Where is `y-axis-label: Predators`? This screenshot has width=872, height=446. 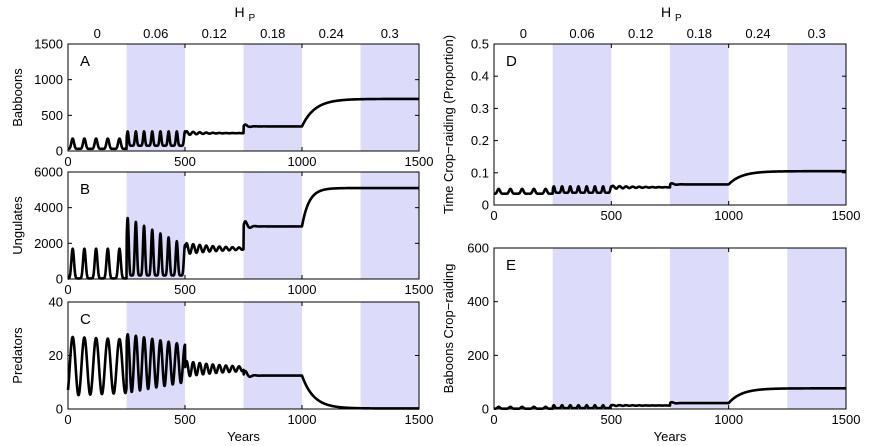
y-axis-label: Predators is located at coordinates (17, 355).